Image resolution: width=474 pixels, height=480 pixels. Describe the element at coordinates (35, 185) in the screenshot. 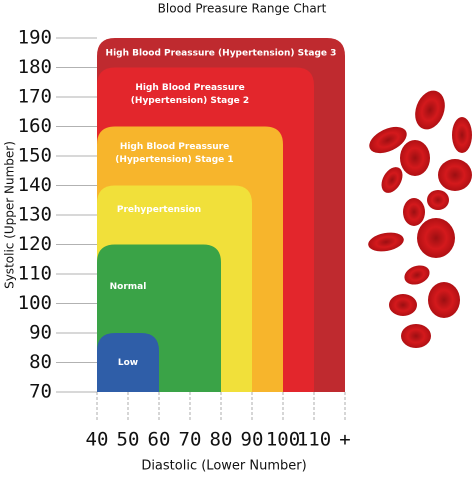

I see `y-tick-label: 140` at that location.